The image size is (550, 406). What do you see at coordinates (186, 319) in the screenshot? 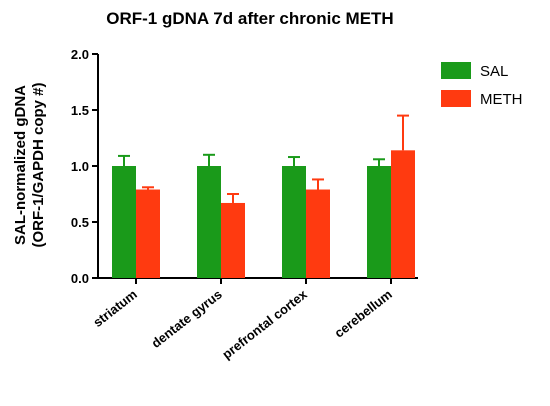
I see `category-label: dentate gyrus` at bounding box center [186, 319].